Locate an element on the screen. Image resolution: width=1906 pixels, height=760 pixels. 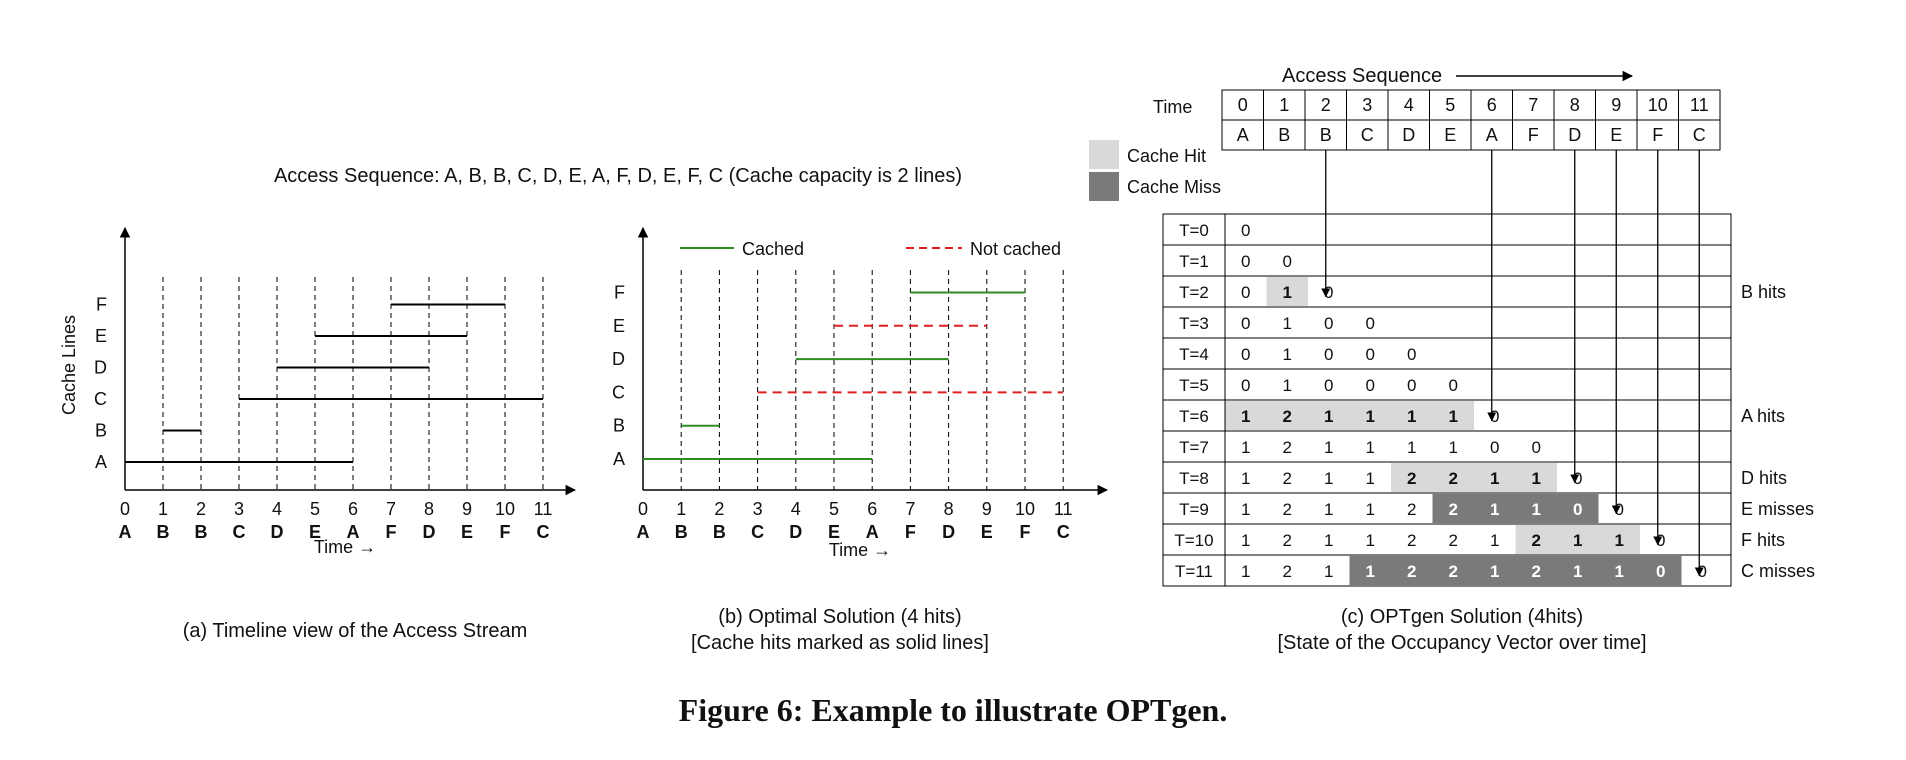
row-label: T=2 is located at coordinates (1194, 292).